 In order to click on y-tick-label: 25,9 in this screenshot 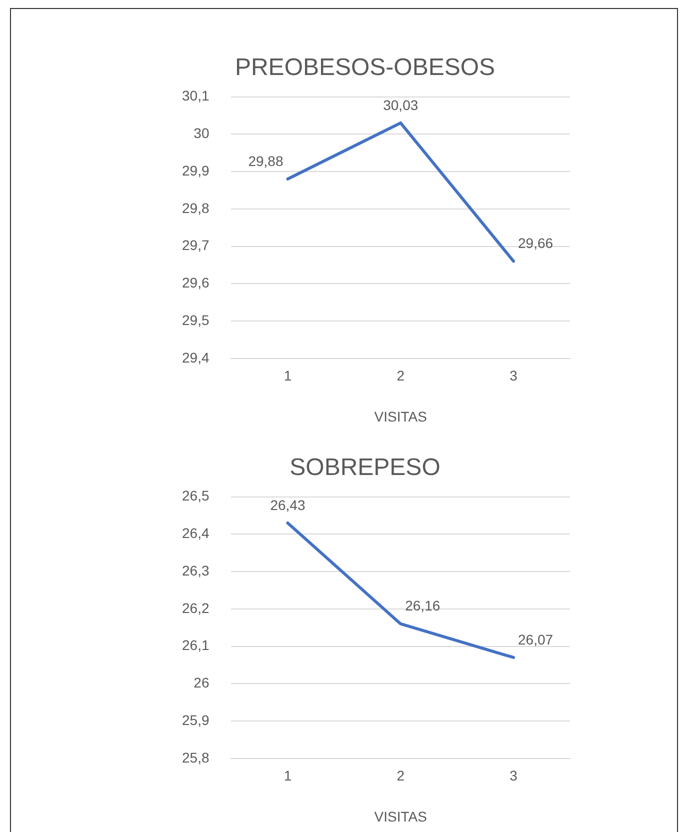, I will do `click(196, 720)`.